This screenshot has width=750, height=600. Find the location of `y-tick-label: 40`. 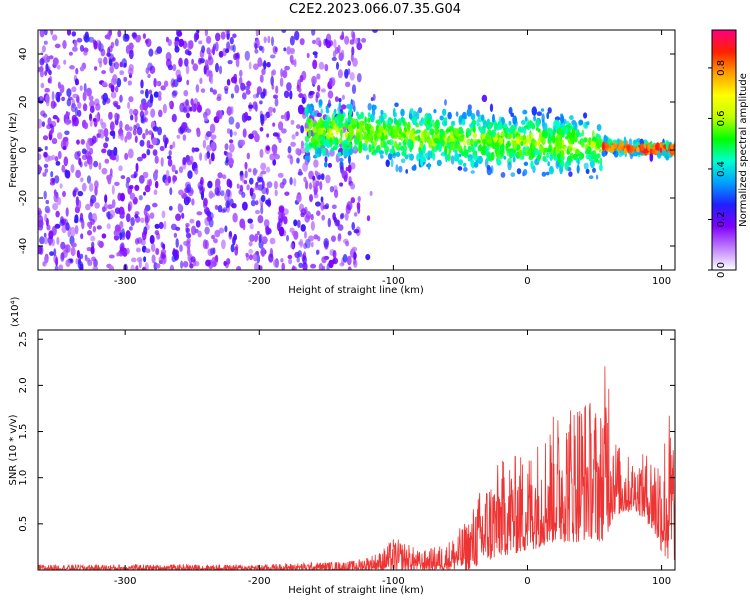

y-tick-label: 40 is located at coordinates (23, 54).